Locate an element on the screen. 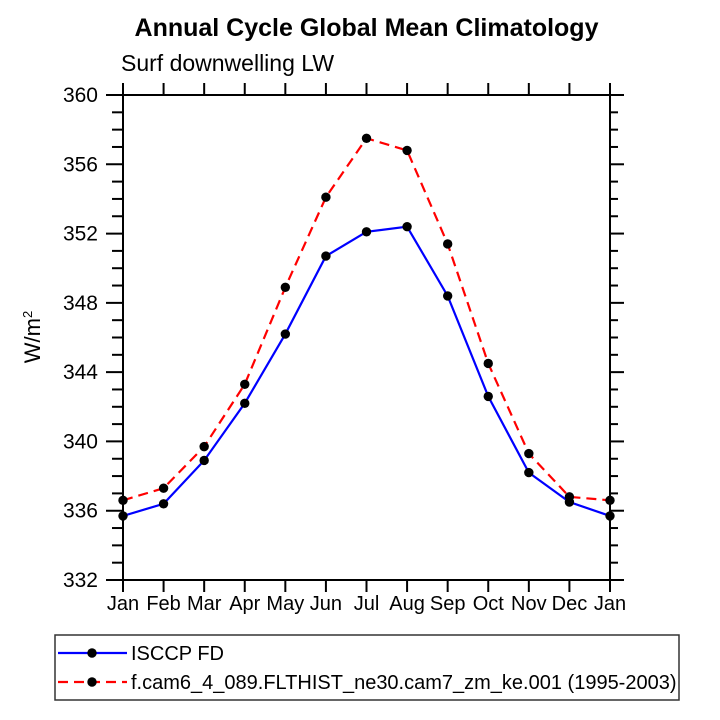 This screenshot has width=720, height=720. legend-box is located at coordinates (367, 667).